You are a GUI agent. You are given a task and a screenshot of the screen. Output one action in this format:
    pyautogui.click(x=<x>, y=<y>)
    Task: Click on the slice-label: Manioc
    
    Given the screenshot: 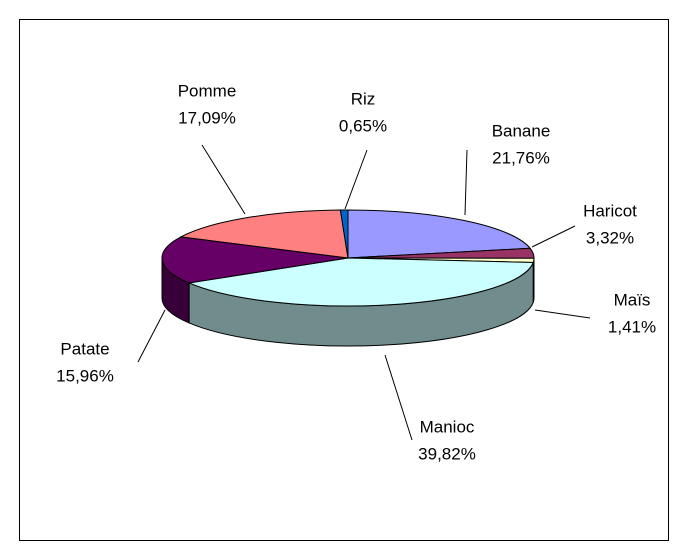 What is the action you would take?
    pyautogui.click(x=447, y=426)
    